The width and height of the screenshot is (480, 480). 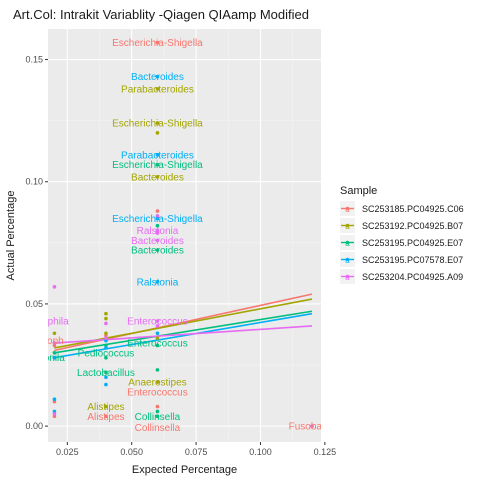 What do you see at coordinates (131, 452) in the screenshot?
I see `x-tick-label: 0.050` at bounding box center [131, 452].